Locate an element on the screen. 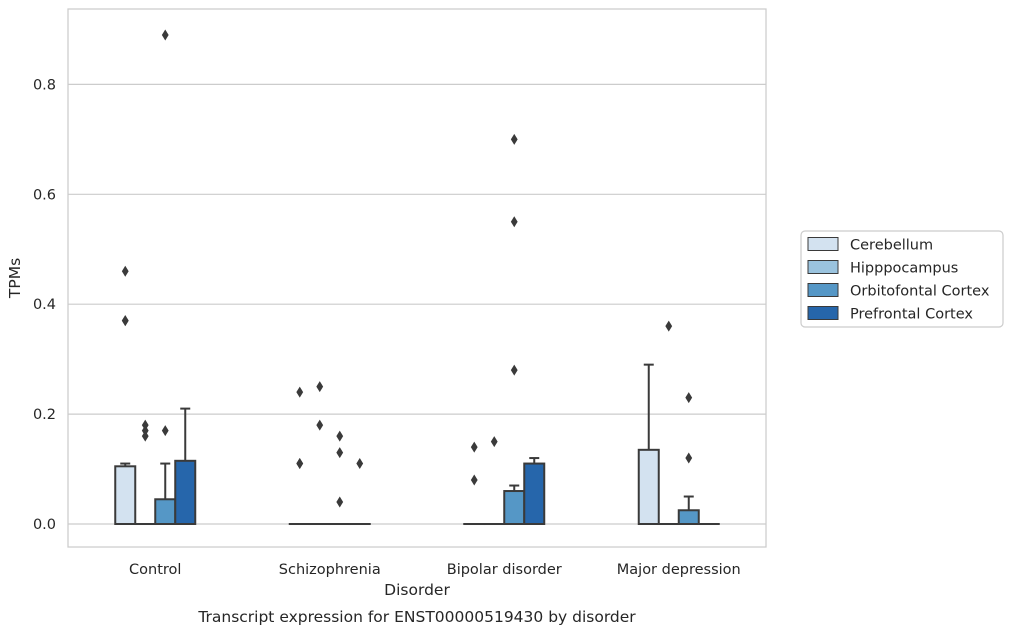  x-tick-label: Schizophrenia is located at coordinates (330, 570).